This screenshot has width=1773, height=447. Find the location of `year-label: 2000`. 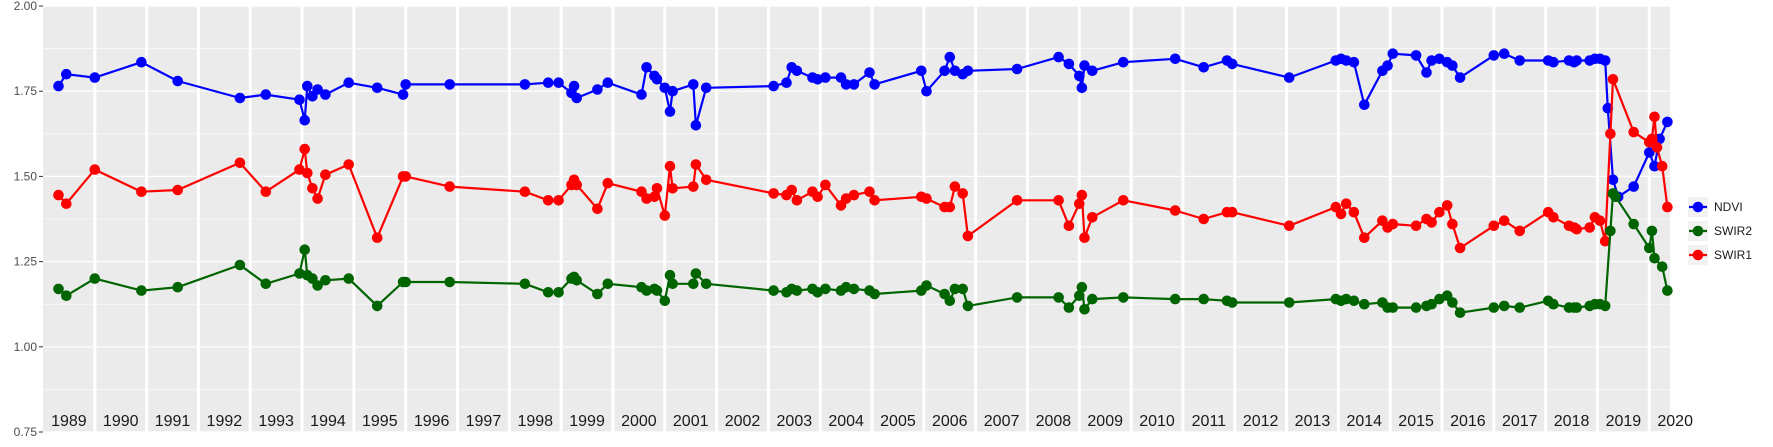

year-label: 2000 is located at coordinates (639, 421).